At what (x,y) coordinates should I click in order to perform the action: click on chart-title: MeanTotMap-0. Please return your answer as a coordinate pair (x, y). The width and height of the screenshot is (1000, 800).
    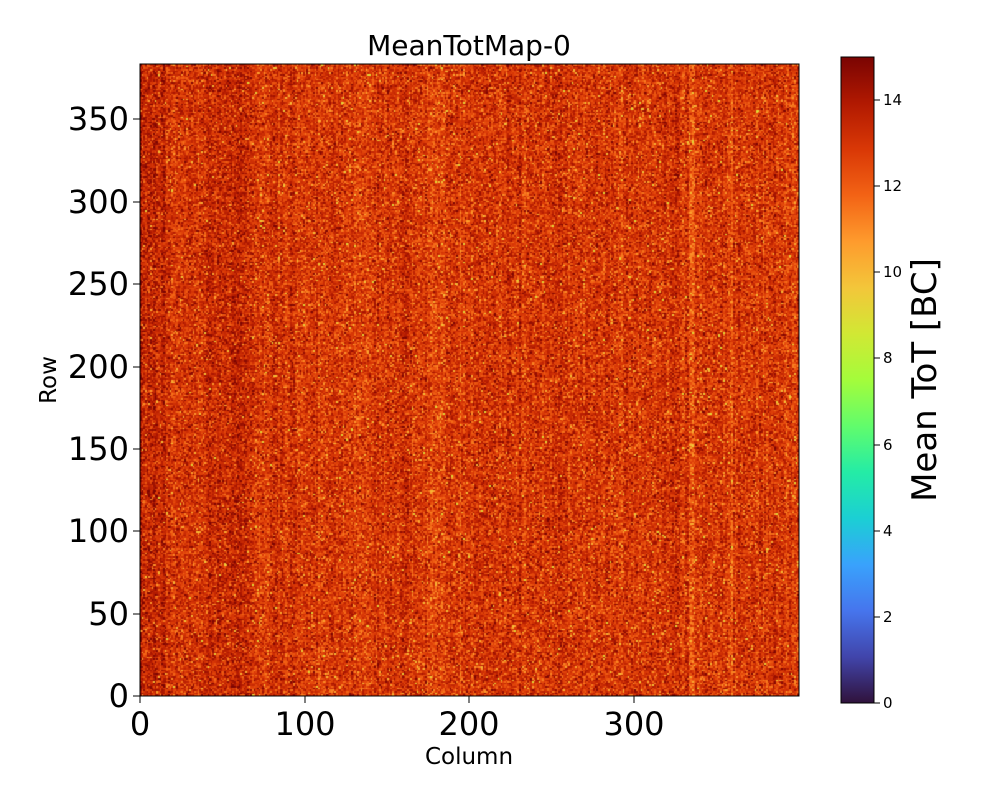
    Looking at the image, I should click on (469, 45).